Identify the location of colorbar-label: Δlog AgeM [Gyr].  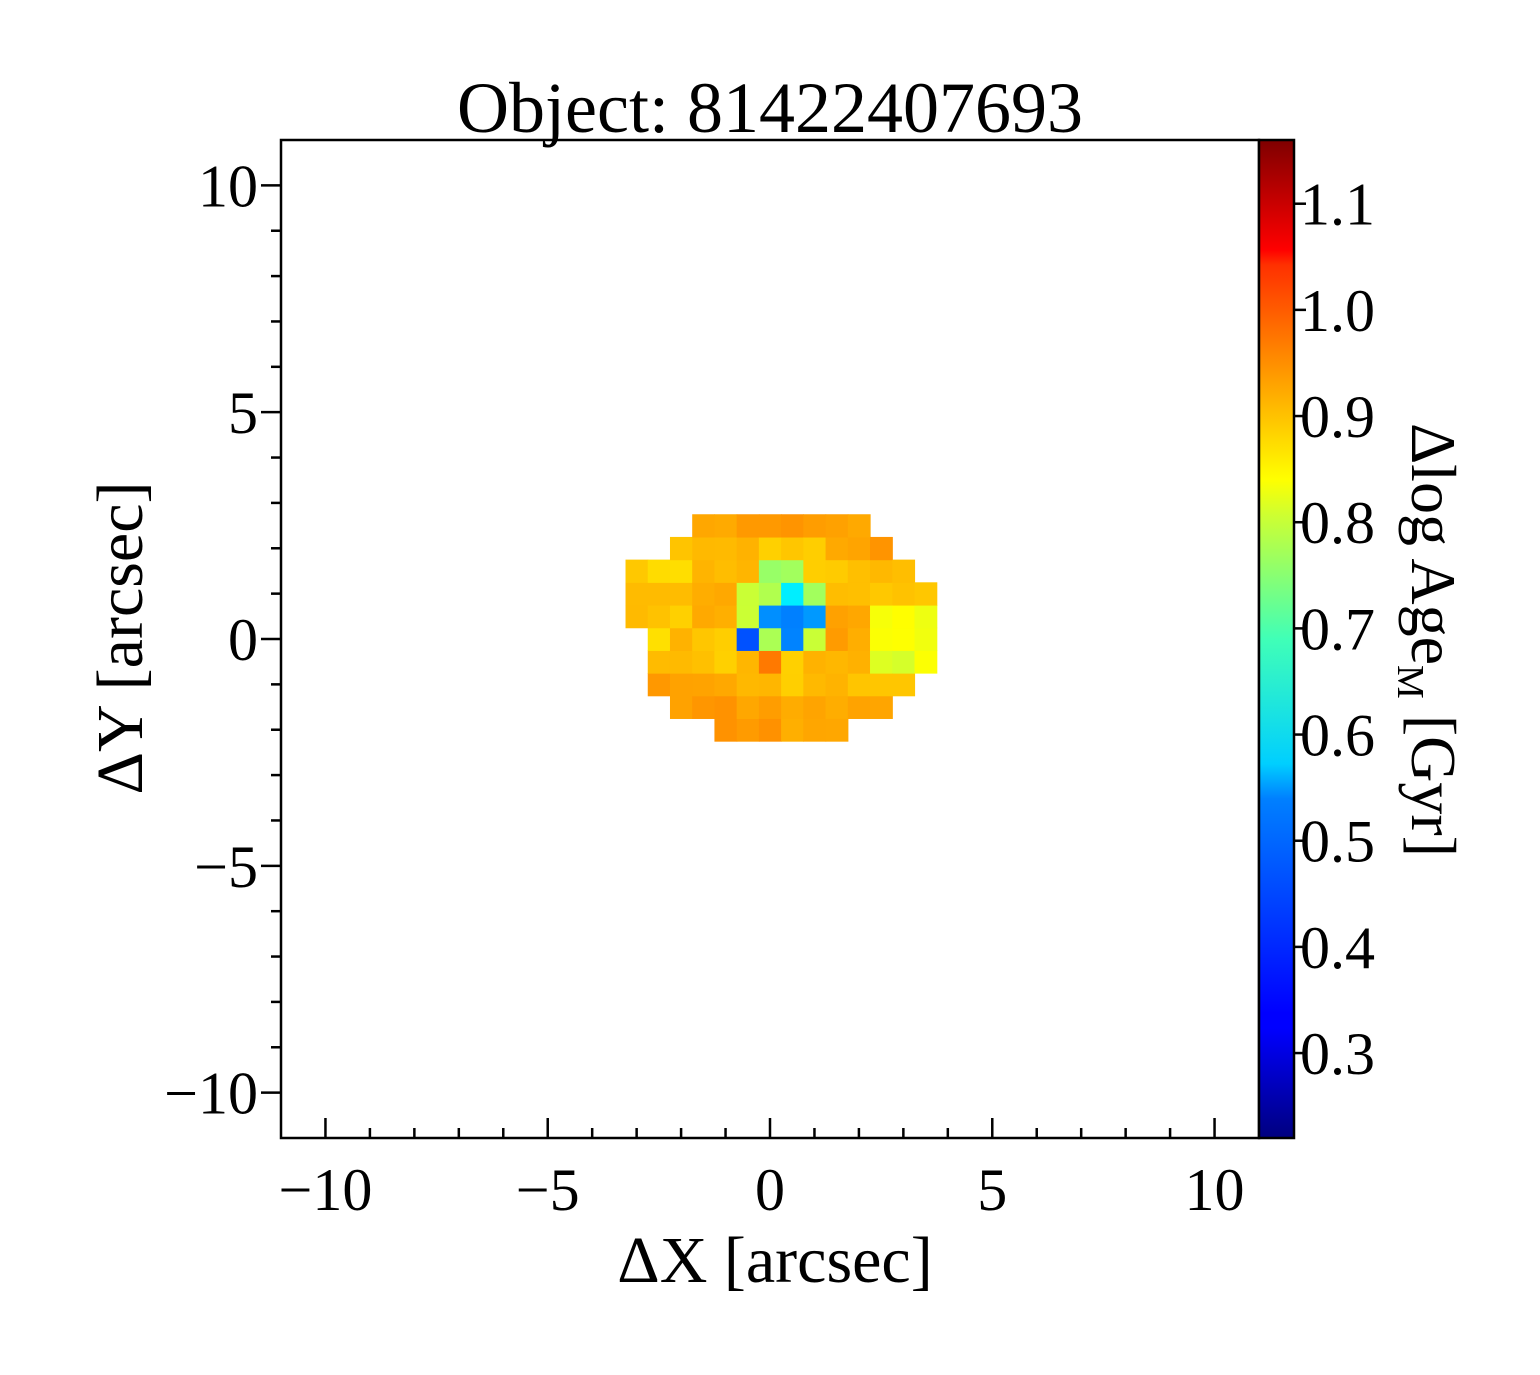
(1429, 640).